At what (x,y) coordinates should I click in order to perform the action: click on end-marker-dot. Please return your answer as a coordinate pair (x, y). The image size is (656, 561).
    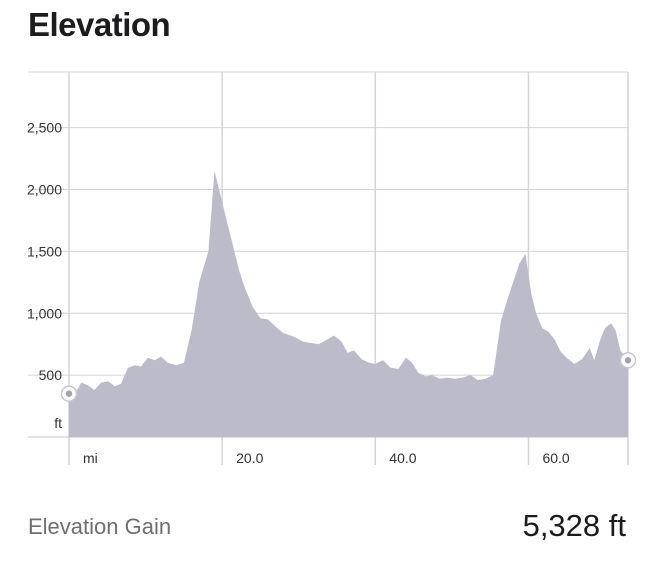
    Looking at the image, I should click on (628, 360).